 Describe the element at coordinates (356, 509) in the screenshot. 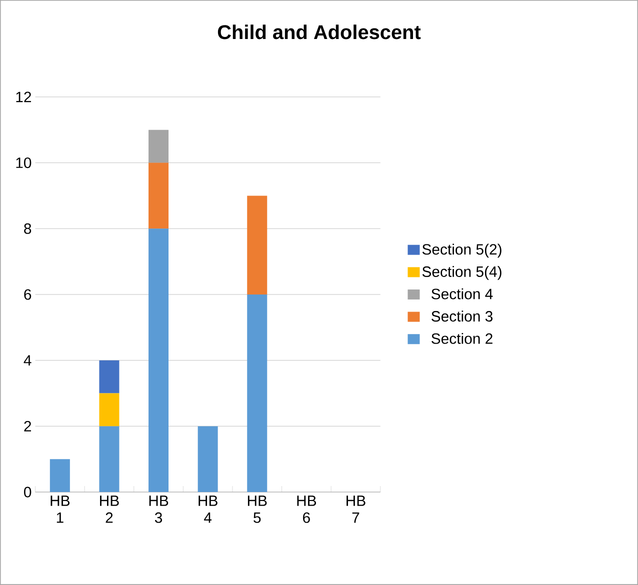

I see `x-tick-label: HB 7` at that location.